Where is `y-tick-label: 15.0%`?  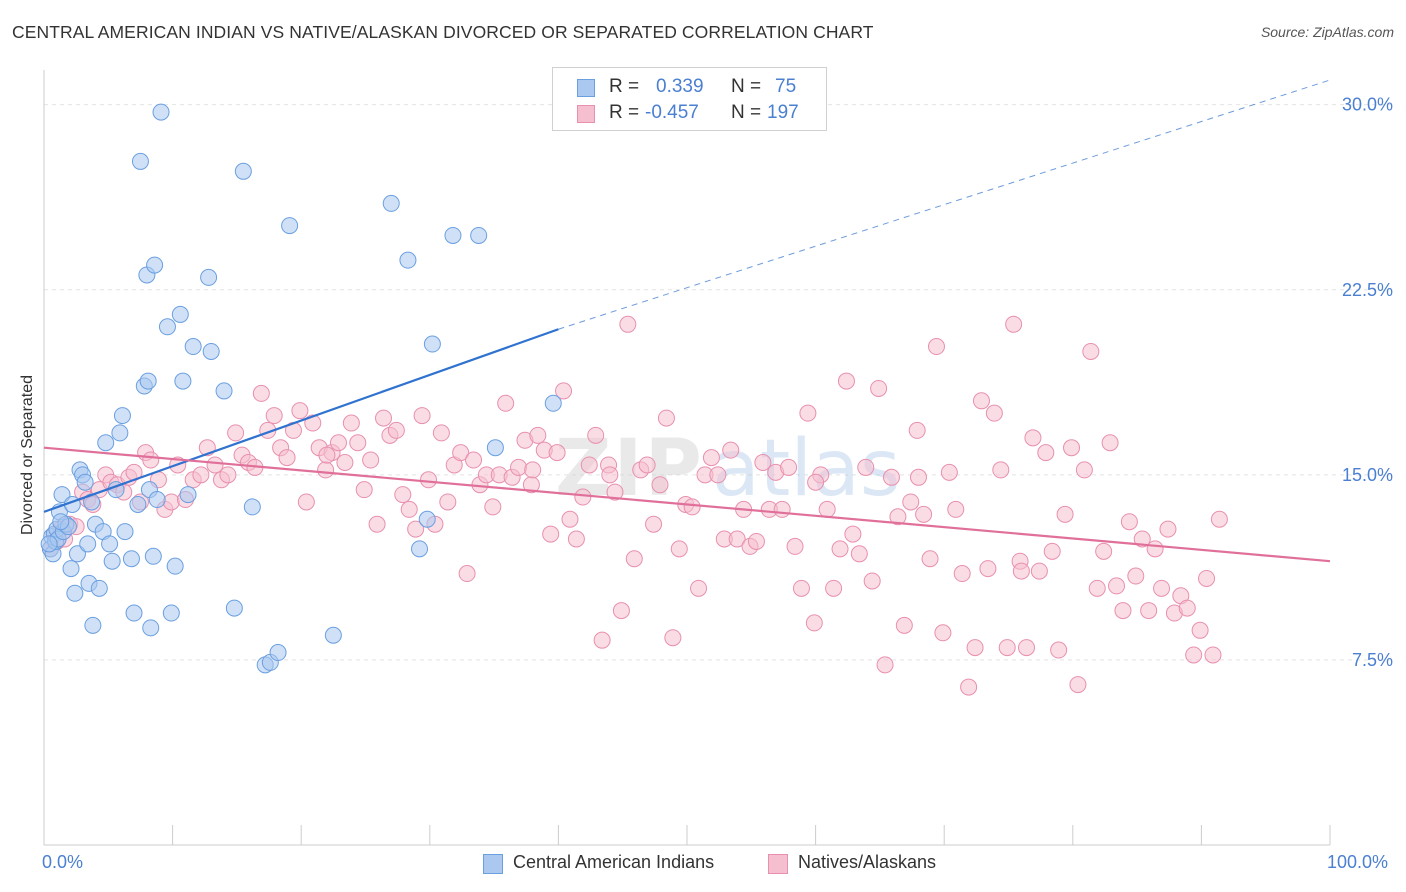
y-tick-label: 15.0% is located at coordinates (1367, 475).